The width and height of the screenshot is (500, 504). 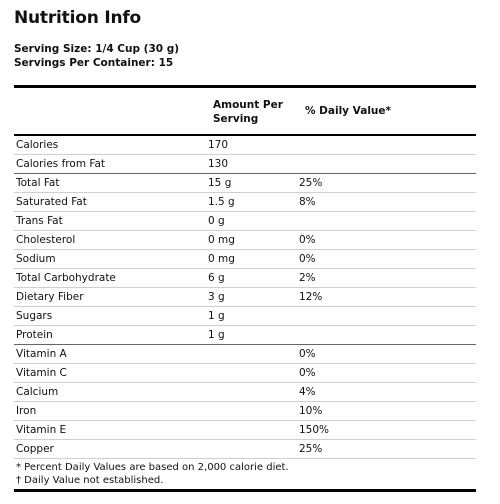 What do you see at coordinates (41, 373) in the screenshot?
I see `nutrient-name: Vitamin C` at bounding box center [41, 373].